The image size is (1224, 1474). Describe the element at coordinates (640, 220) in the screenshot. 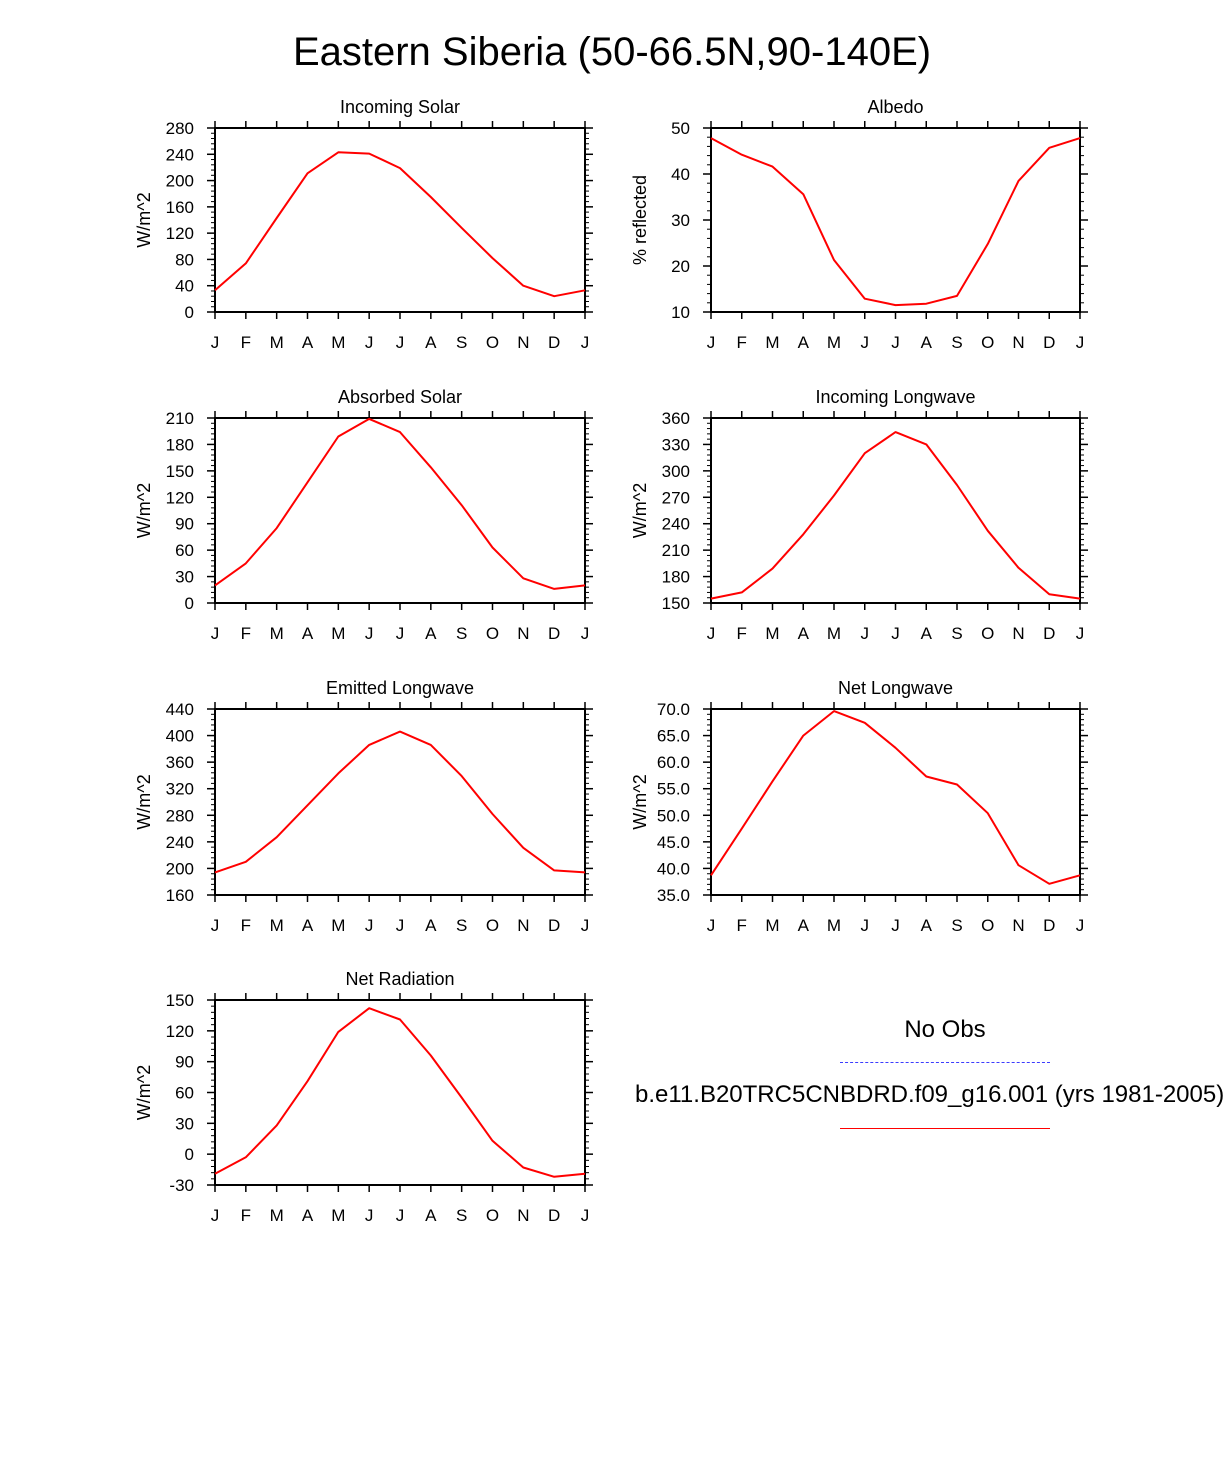

I see `y-axis-label: % reflected` at that location.